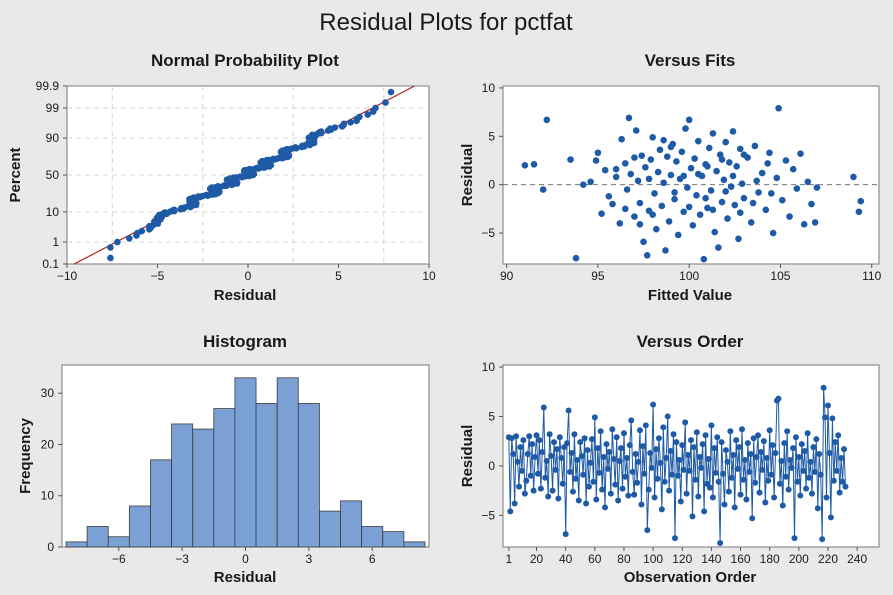 The image size is (893, 595). What do you see at coordinates (624, 559) in the screenshot?
I see `x-tick-label: 80` at bounding box center [624, 559].